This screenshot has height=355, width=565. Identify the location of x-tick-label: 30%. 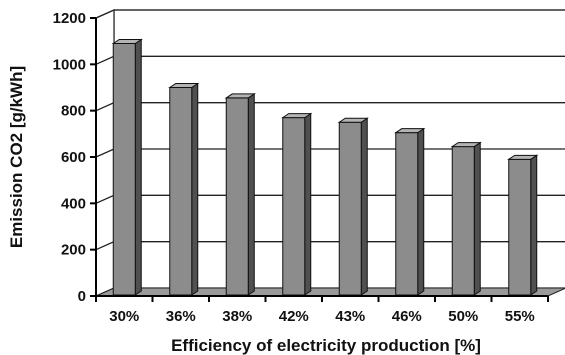
(124, 316).